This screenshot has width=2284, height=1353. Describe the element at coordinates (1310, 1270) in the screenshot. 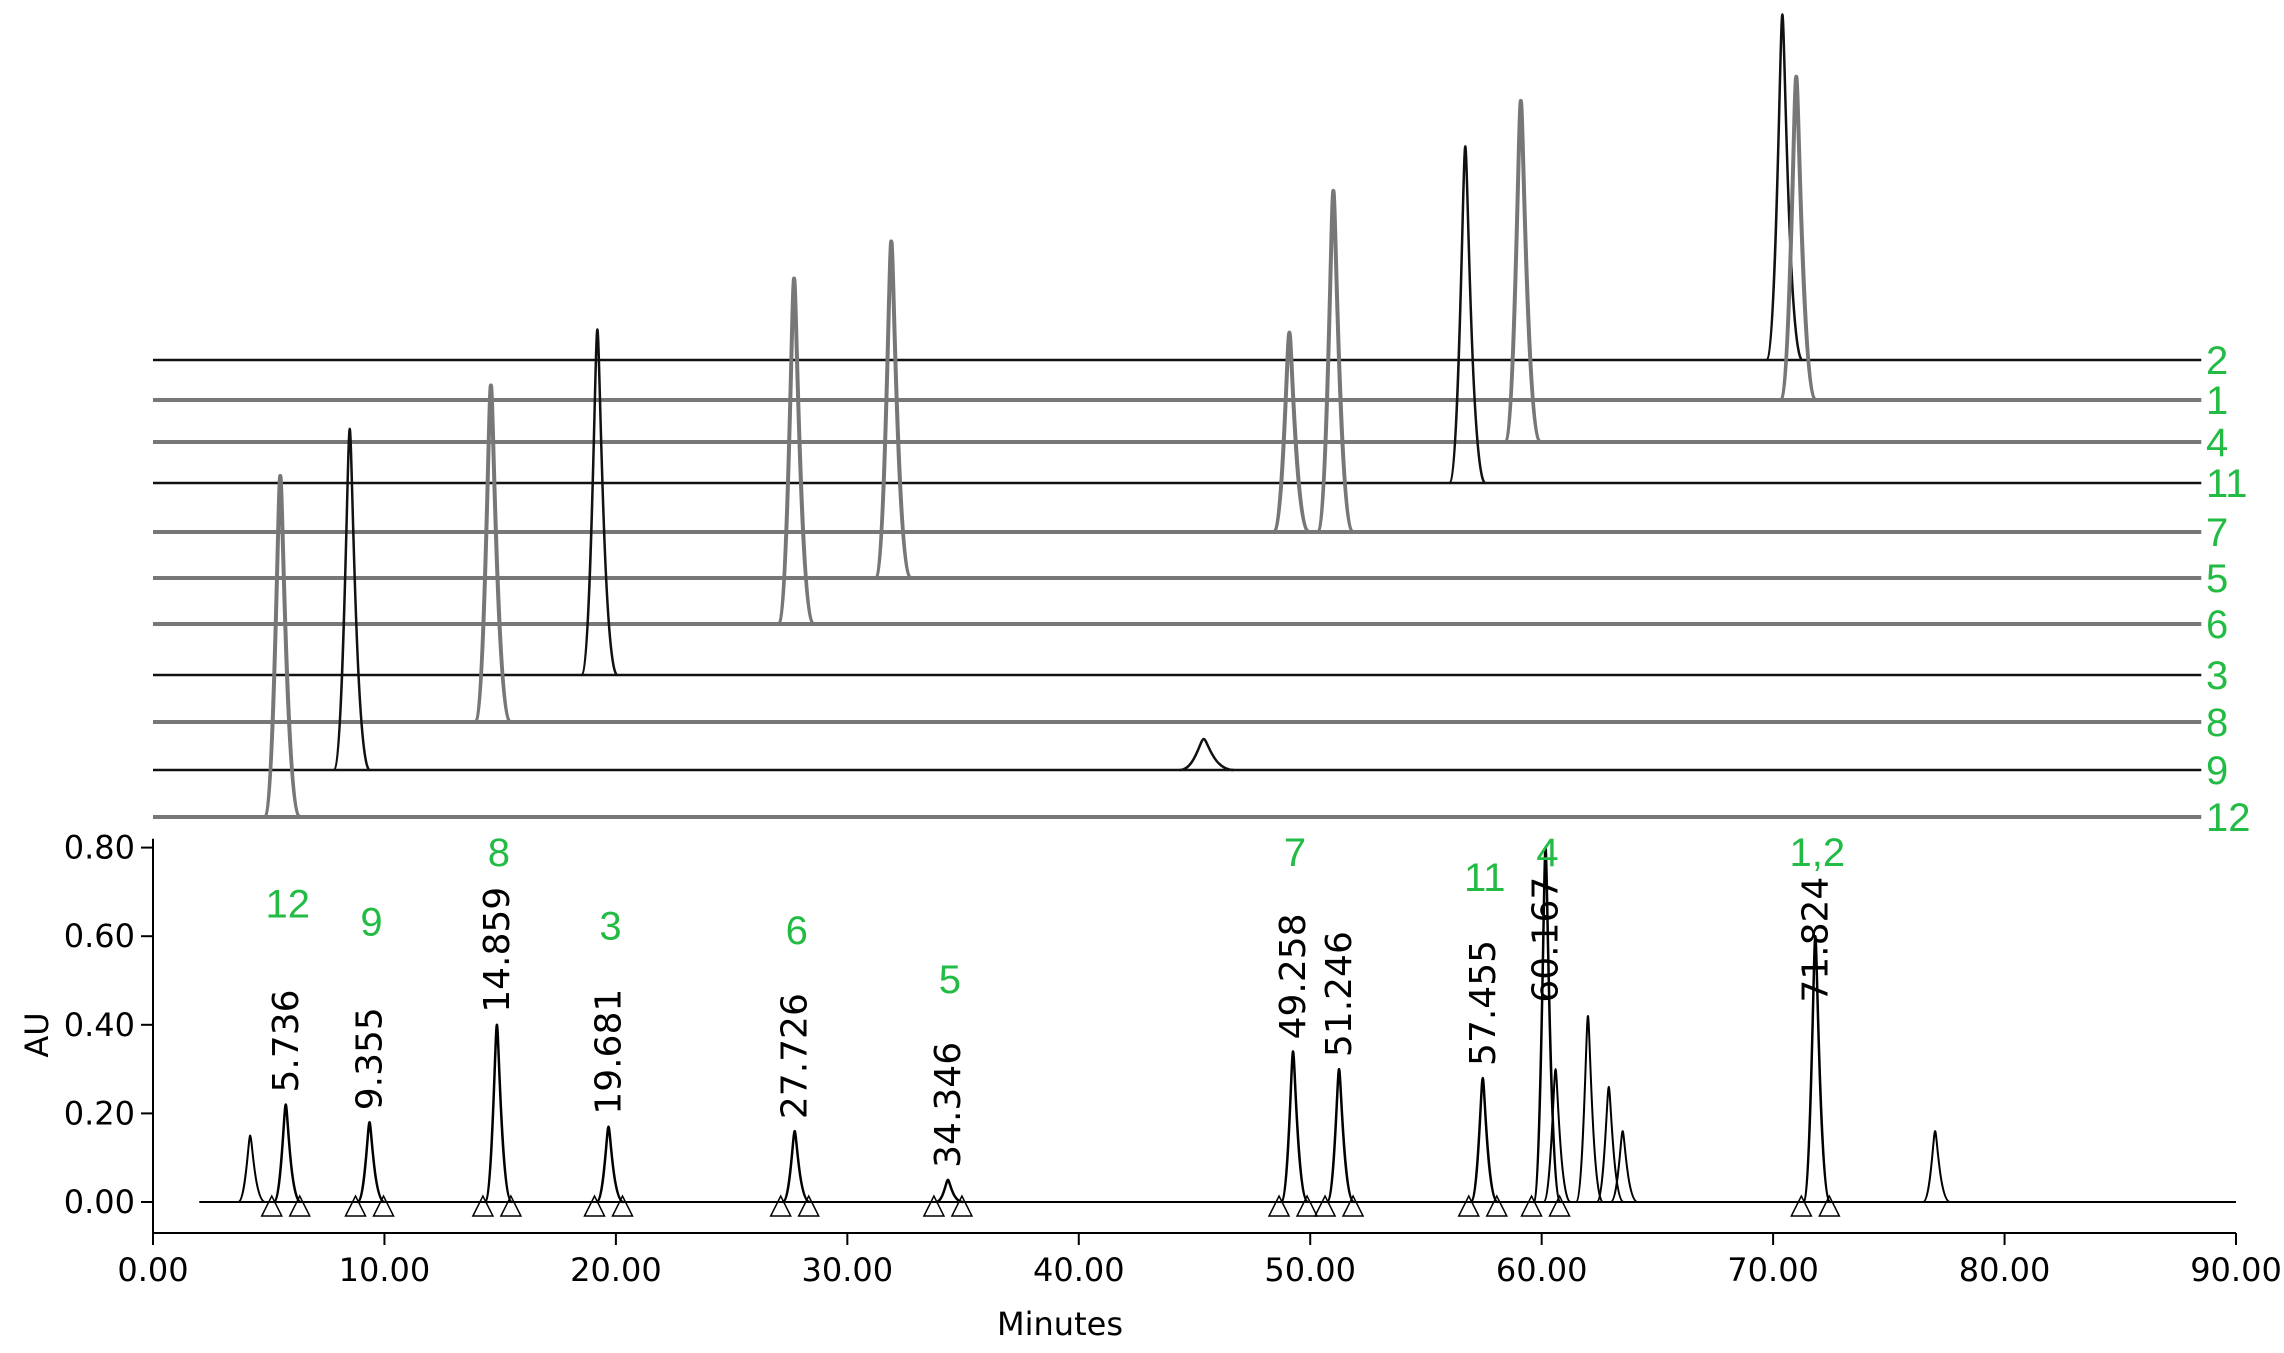

I see `x-tick-label: 50.00` at that location.